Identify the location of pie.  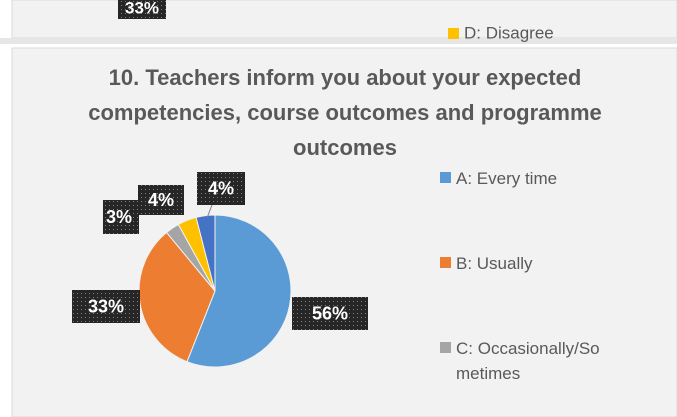
(215, 291).